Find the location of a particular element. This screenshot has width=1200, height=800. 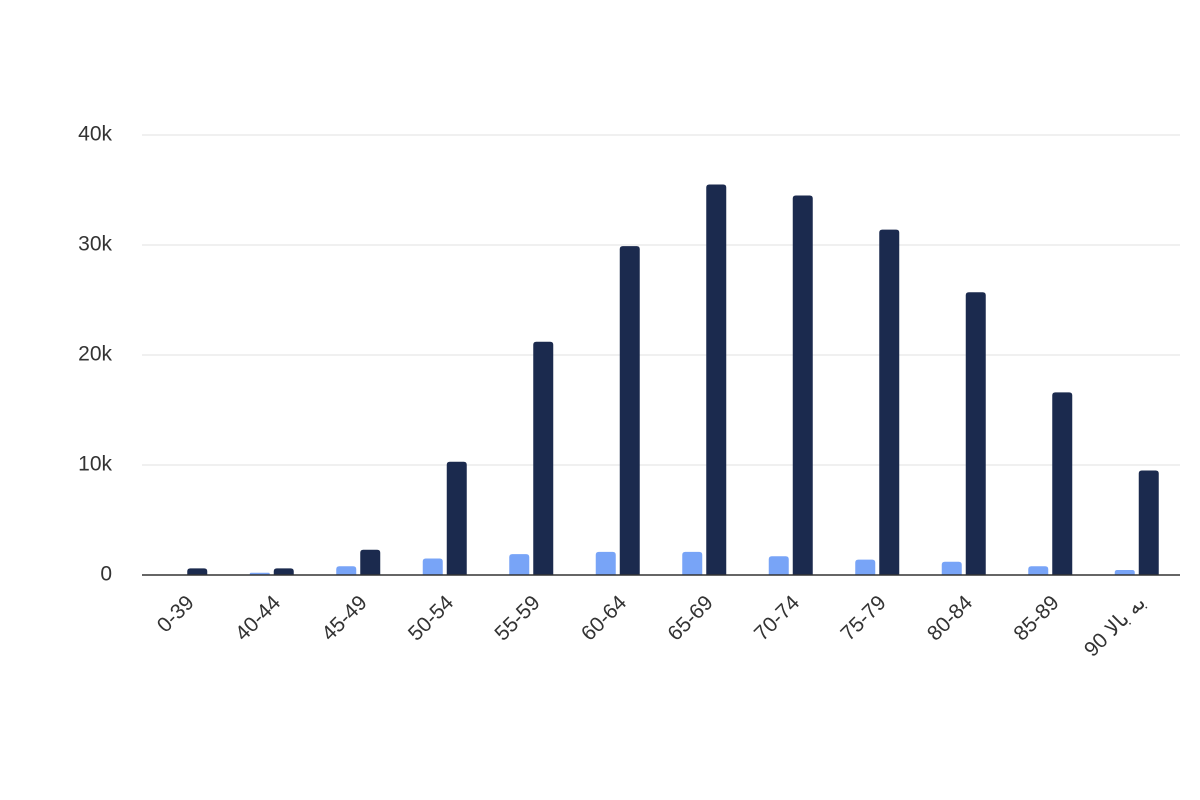

x-tick-label: 65-69 is located at coordinates (690, 618).